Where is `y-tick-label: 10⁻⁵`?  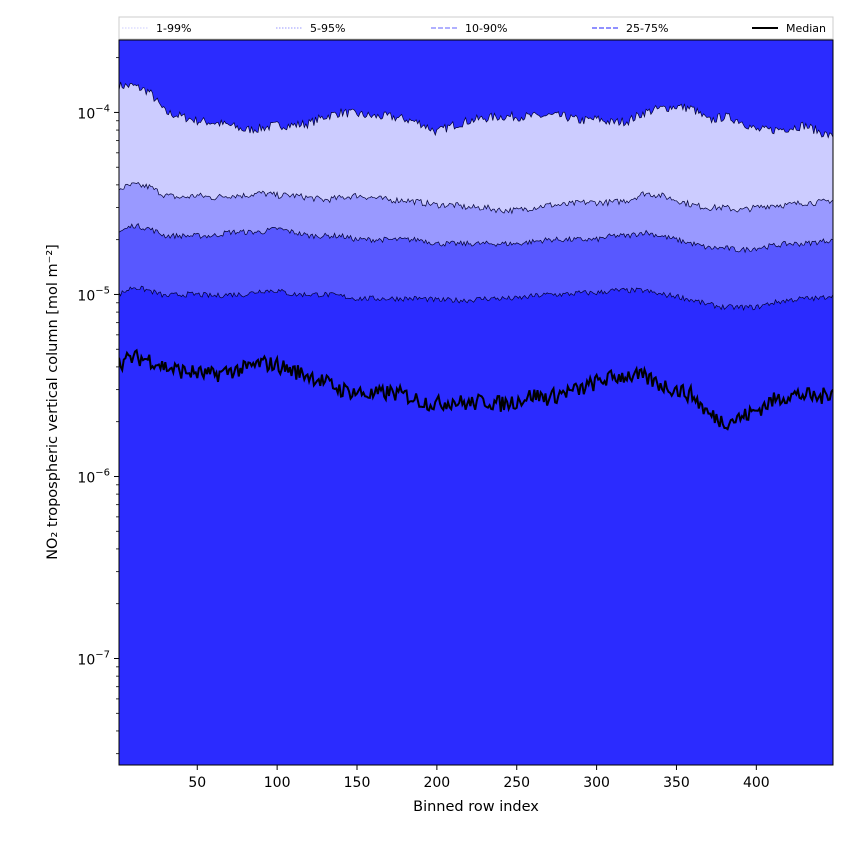
y-tick-label: 10⁻⁵ is located at coordinates (93, 294).